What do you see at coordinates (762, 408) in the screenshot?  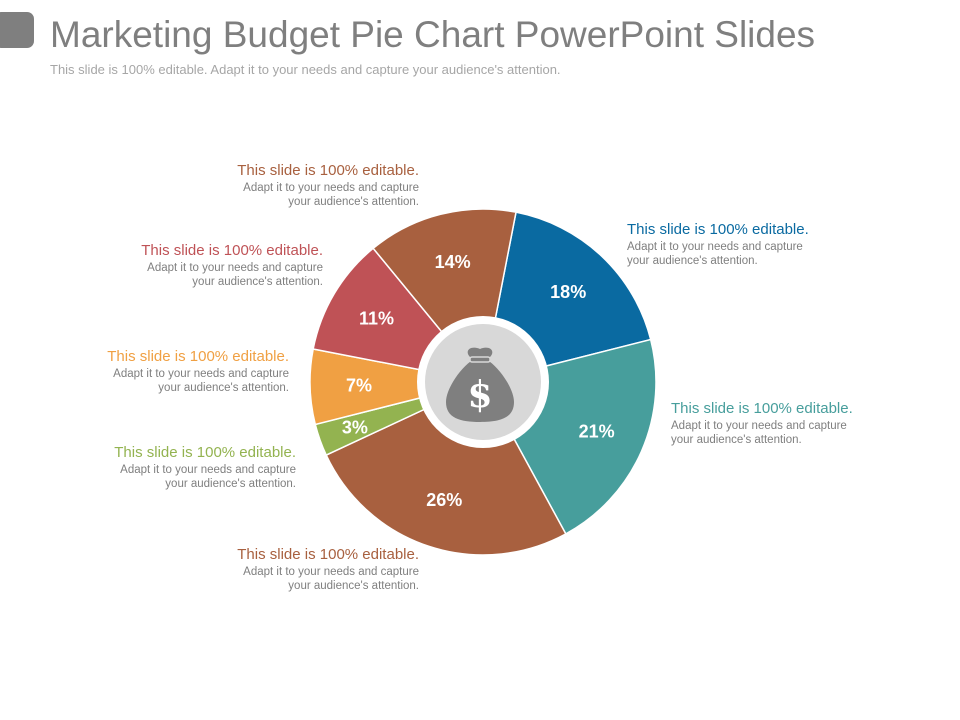 I see `callout-2-heading: This slide is 100% editable.` at bounding box center [762, 408].